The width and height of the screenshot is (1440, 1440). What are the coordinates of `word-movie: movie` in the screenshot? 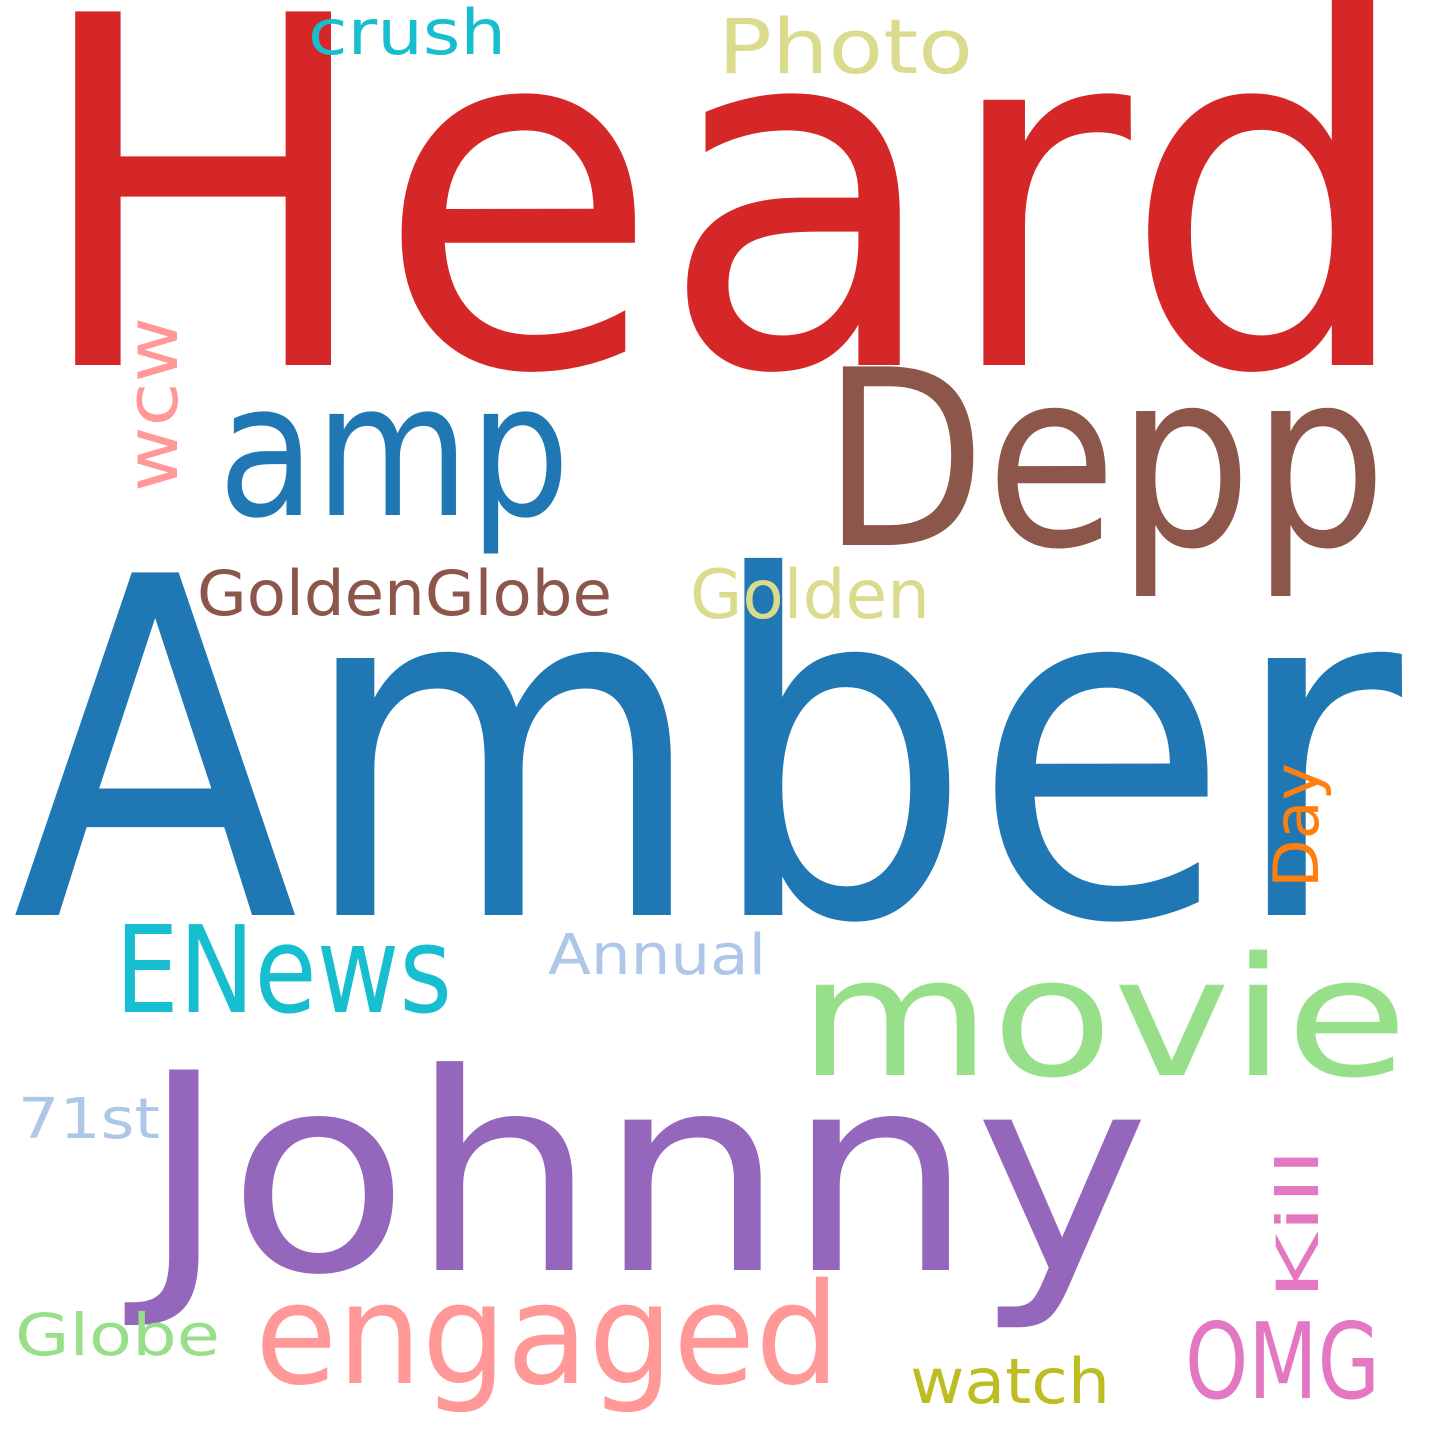 It's located at (1103, 1018).